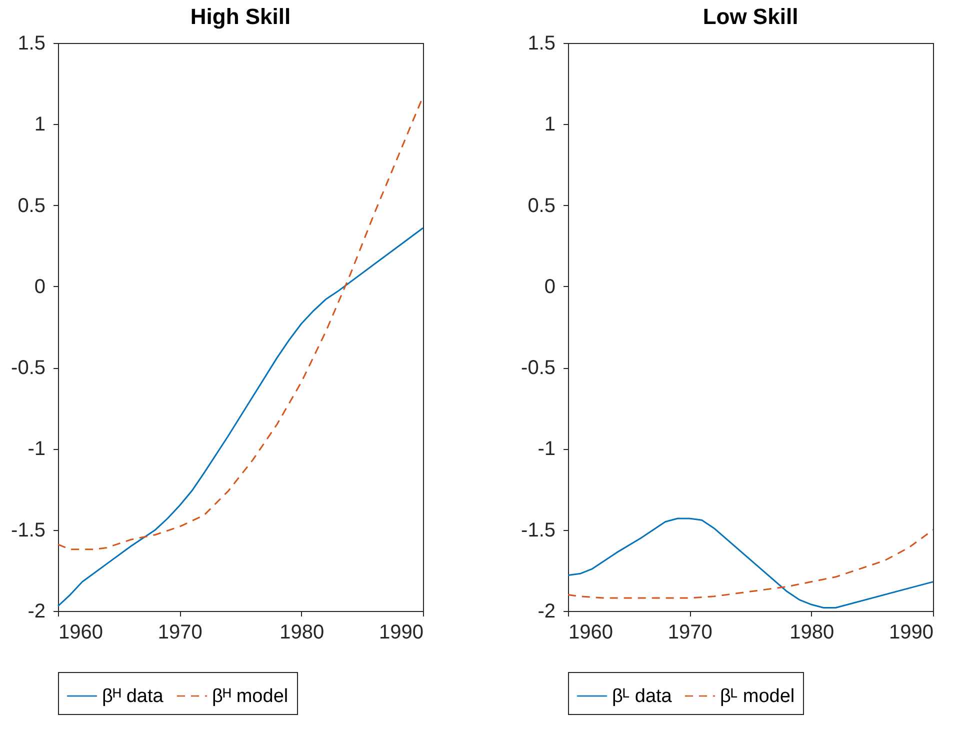 This screenshot has width=969, height=729. I want to click on legend-label: βᴴ data, so click(133, 696).